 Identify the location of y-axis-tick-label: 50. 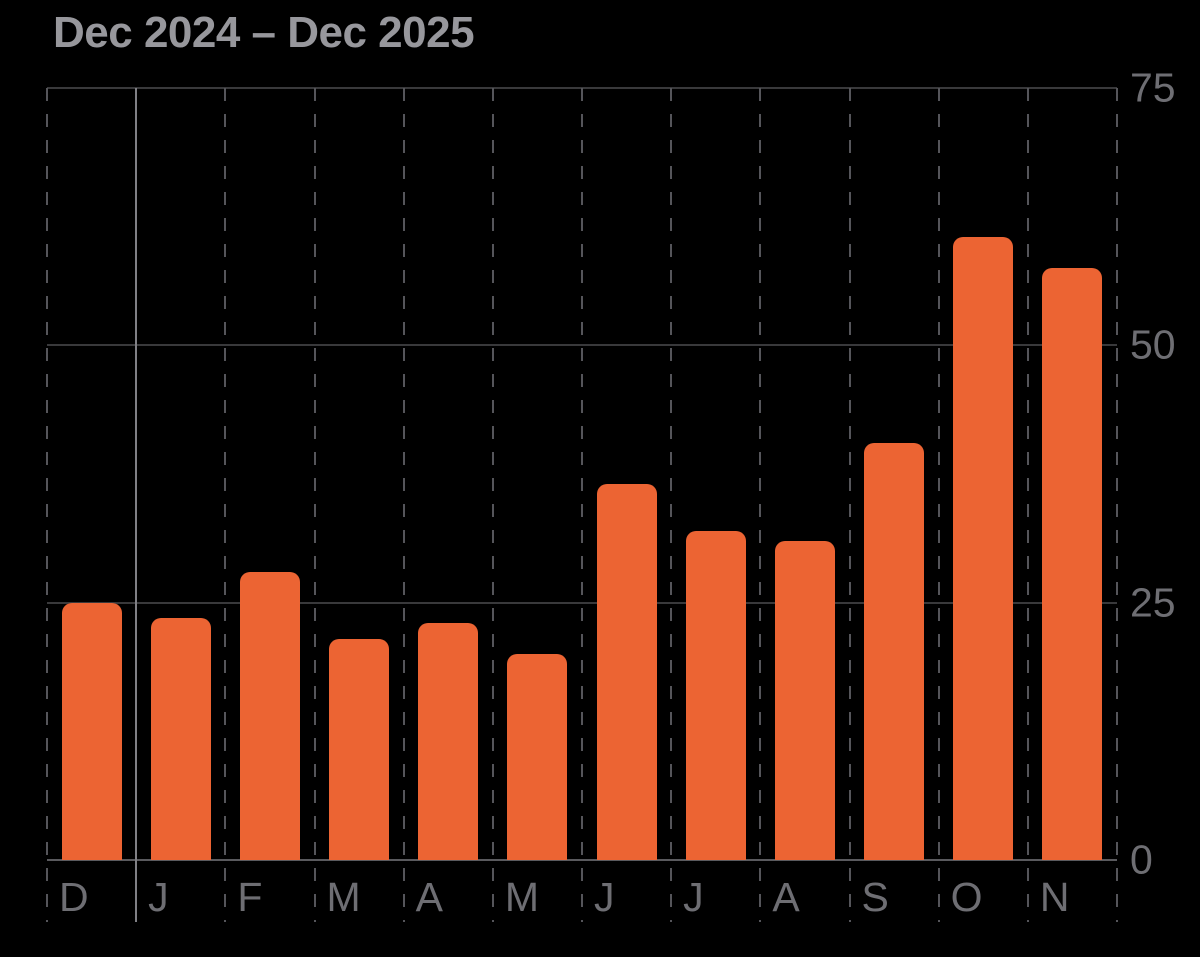
(1153, 344).